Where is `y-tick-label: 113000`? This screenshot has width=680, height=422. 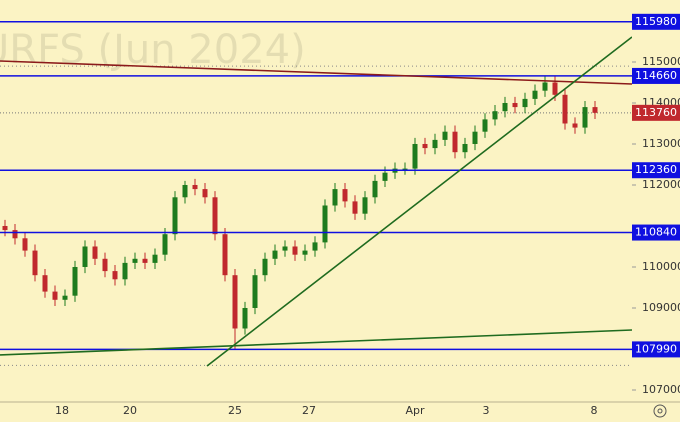
y-tick-label: 113000 is located at coordinates (661, 143).